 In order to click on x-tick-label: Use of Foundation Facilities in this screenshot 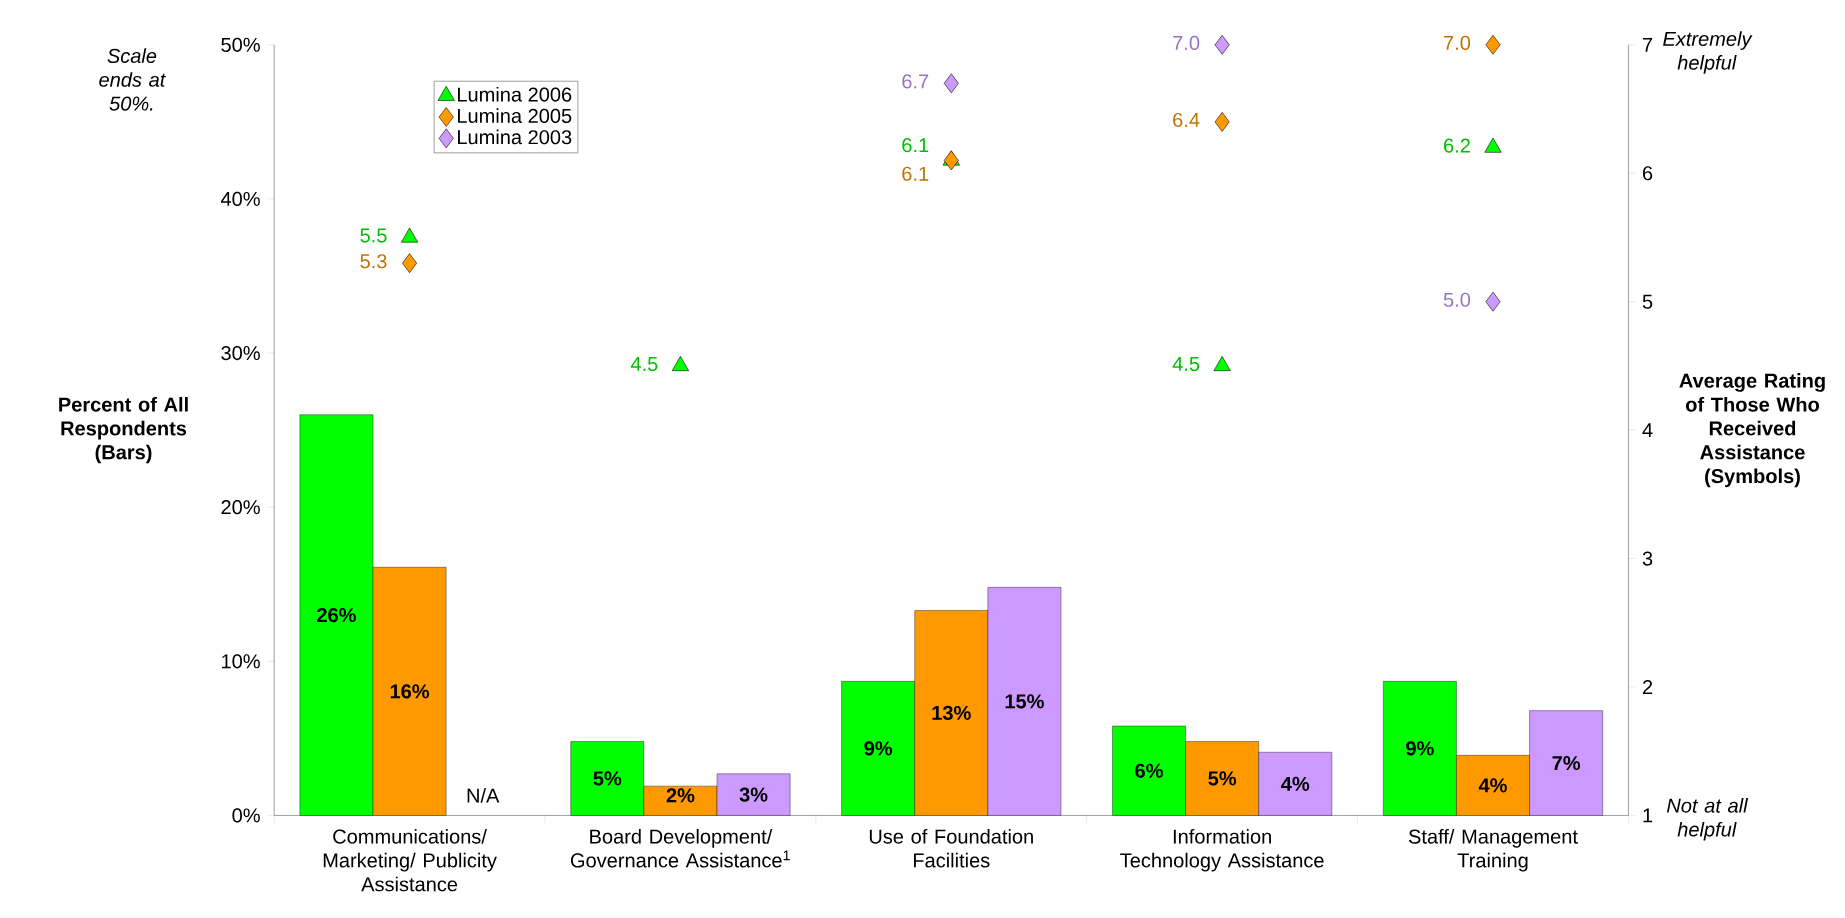, I will do `click(951, 848)`.